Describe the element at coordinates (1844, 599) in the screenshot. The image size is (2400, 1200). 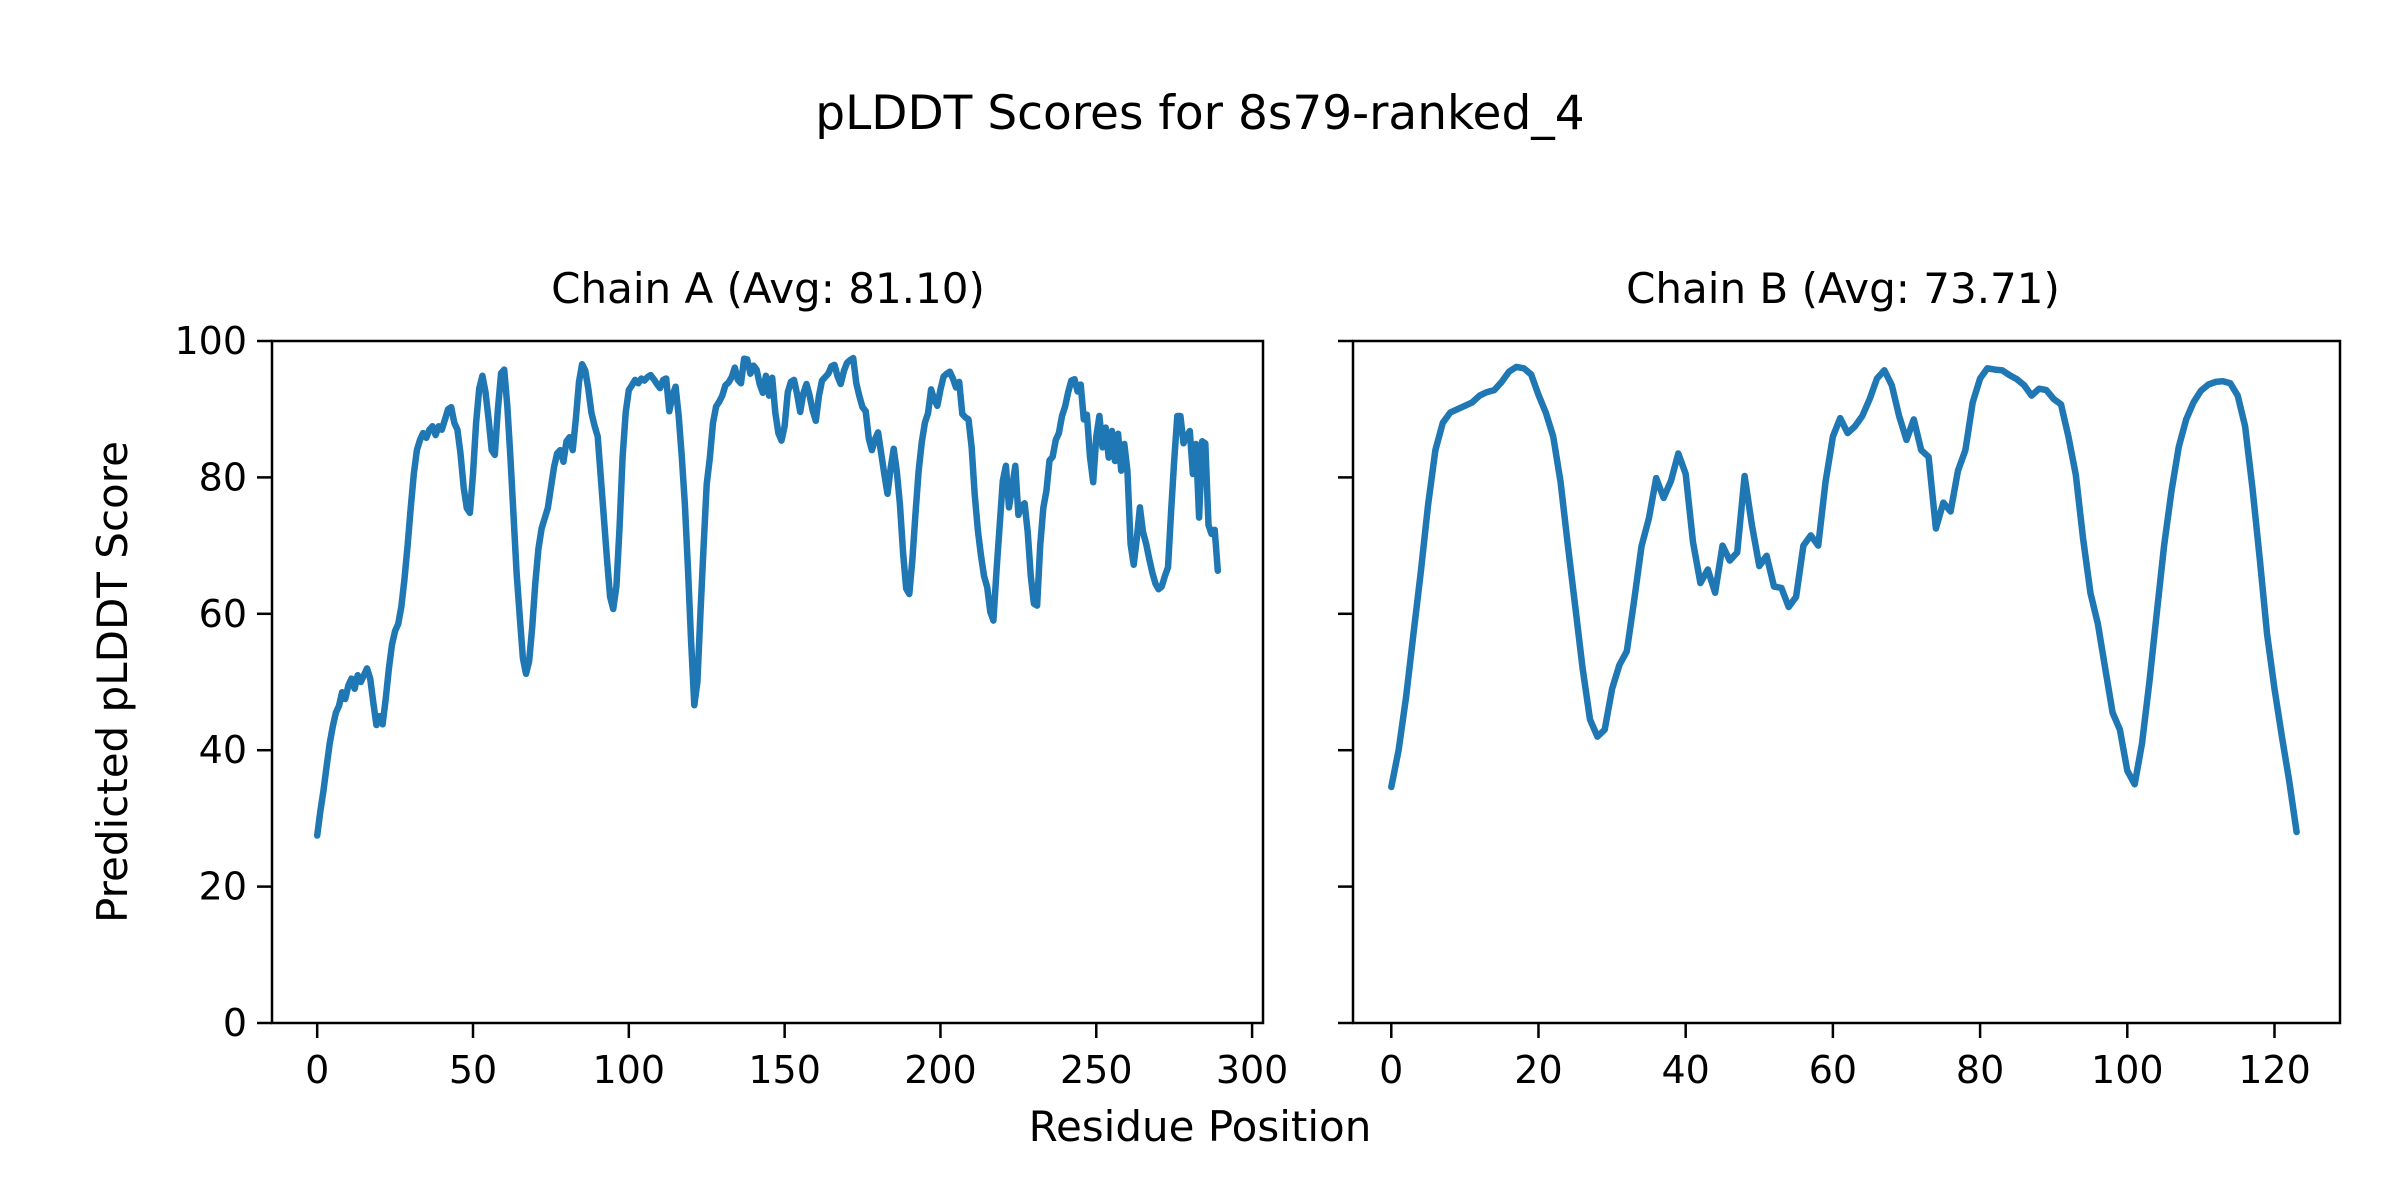
I see `plddt-line-chain-b` at that location.